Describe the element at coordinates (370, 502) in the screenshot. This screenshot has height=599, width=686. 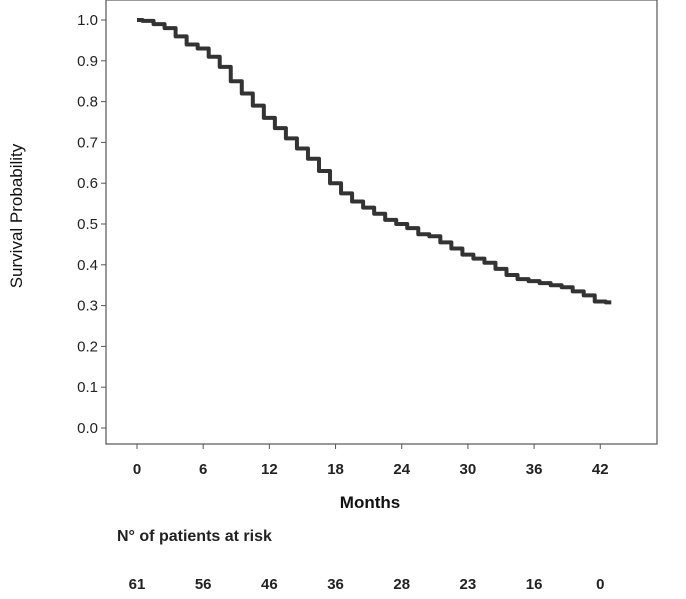
I see `x-axis-label: Months` at that location.